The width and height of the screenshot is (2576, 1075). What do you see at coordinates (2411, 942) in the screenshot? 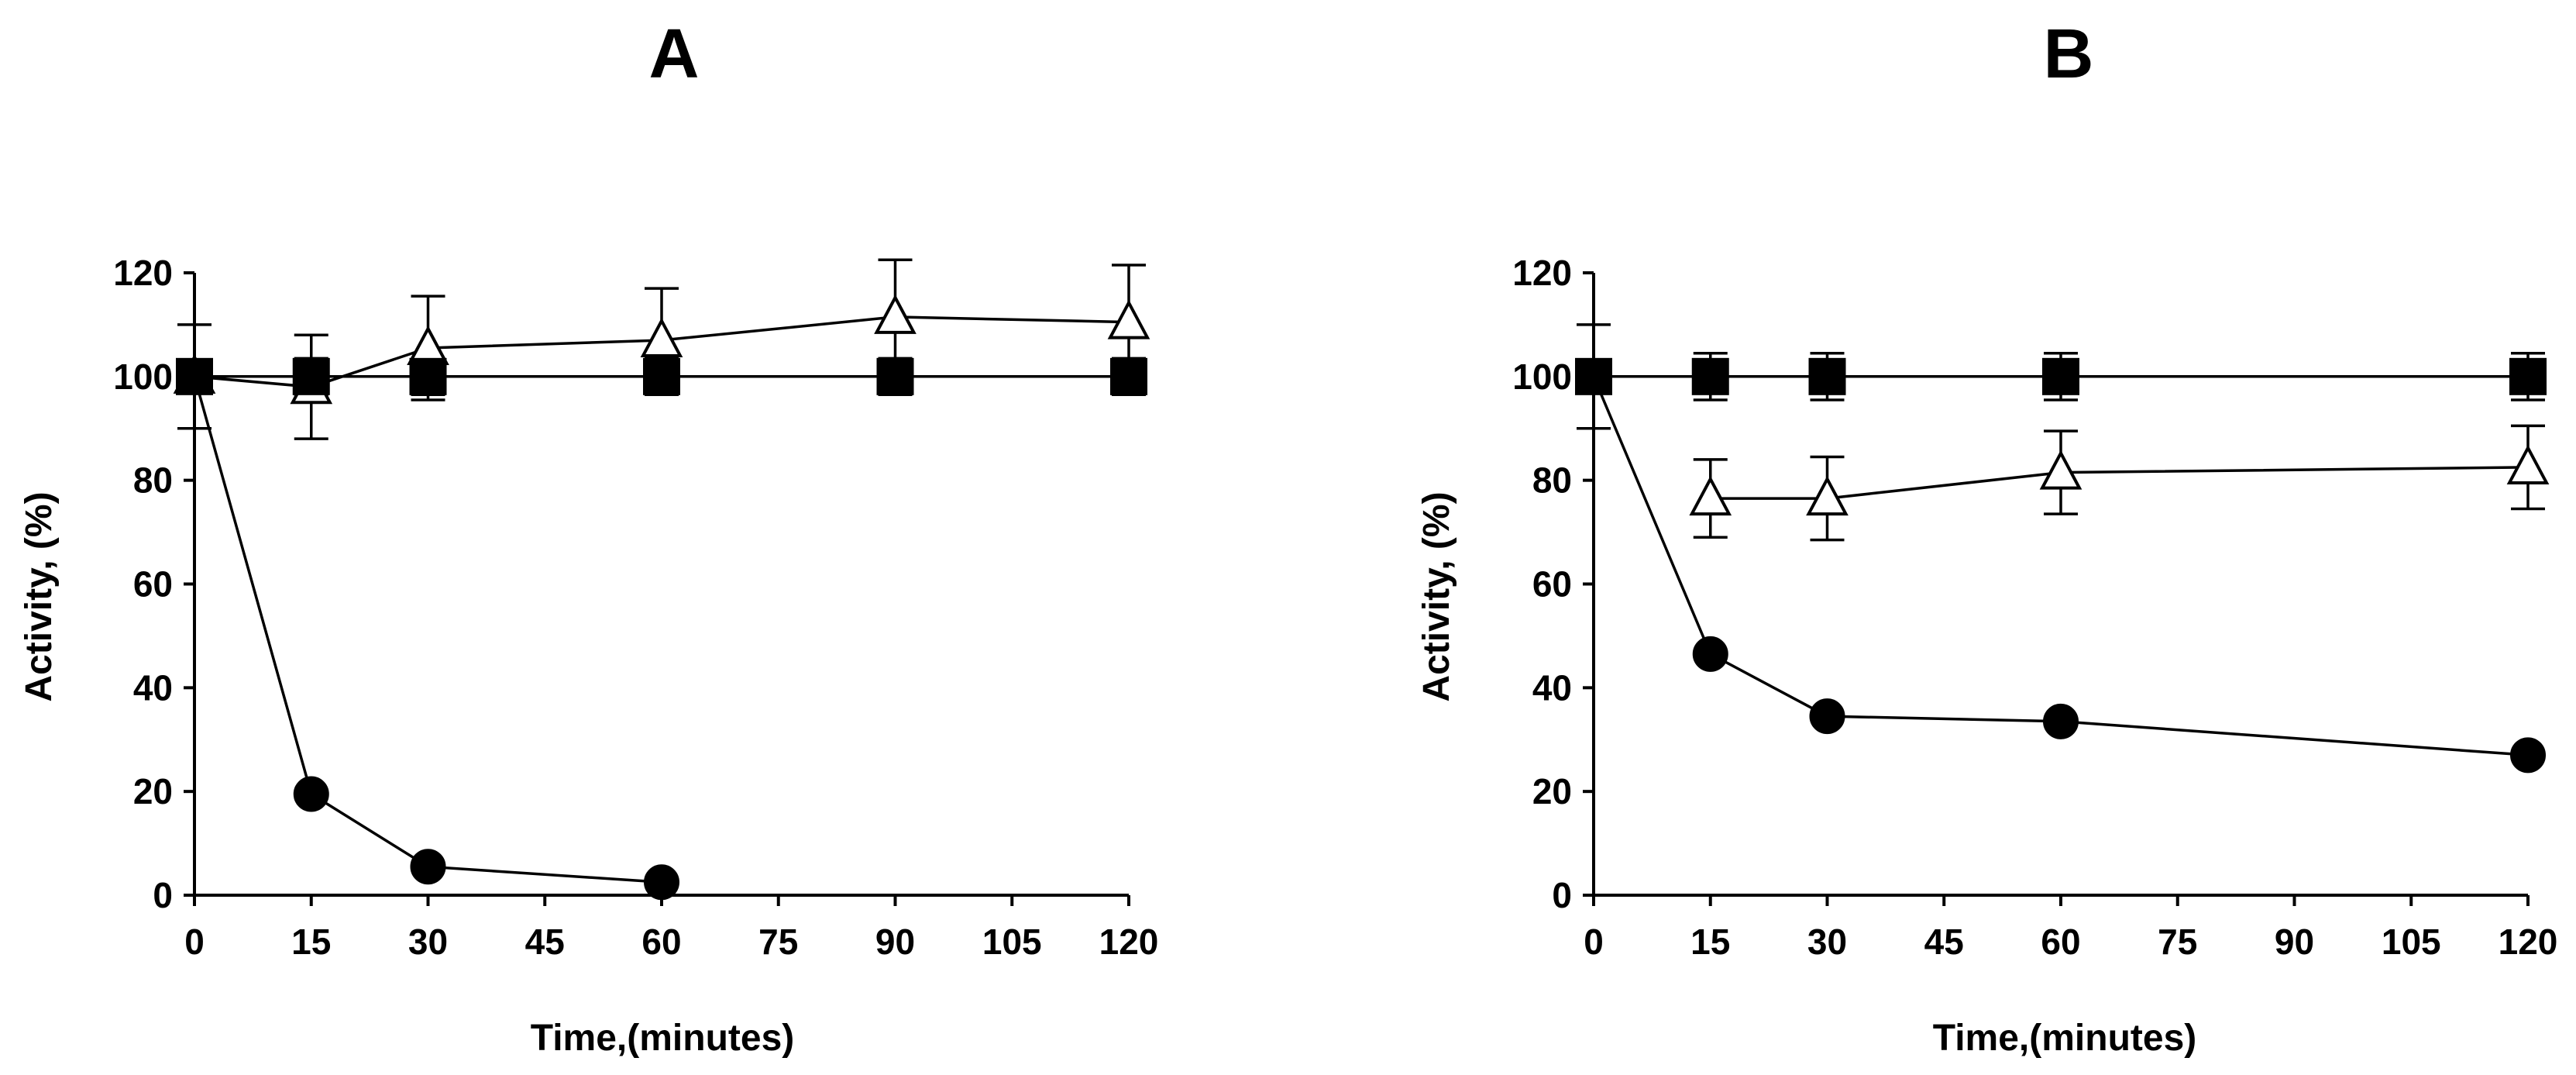
I see `panel-b-x-tick-label: 105` at bounding box center [2411, 942].